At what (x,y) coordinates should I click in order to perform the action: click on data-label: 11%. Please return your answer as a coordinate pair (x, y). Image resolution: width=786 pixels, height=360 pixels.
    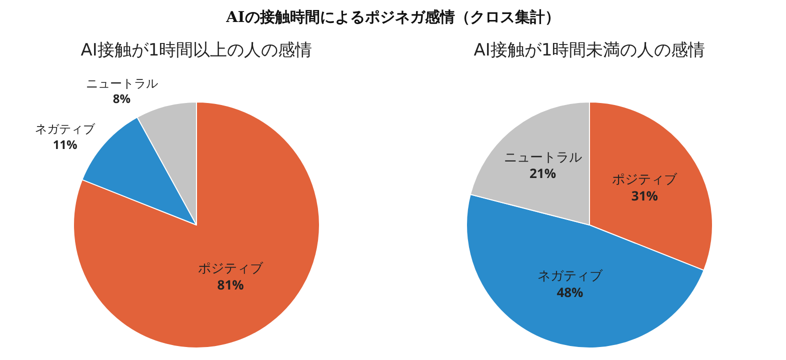
    Looking at the image, I should click on (65, 144).